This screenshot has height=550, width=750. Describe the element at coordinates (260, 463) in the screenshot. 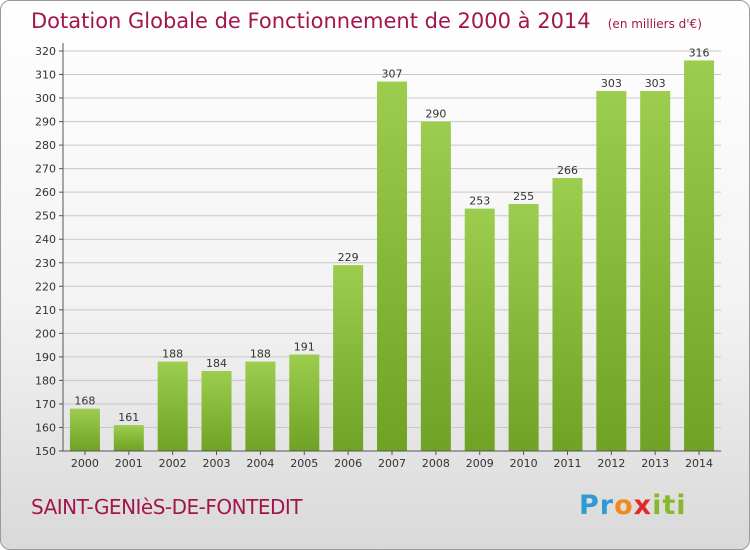

I see `x-tick-label: 2004` at that location.